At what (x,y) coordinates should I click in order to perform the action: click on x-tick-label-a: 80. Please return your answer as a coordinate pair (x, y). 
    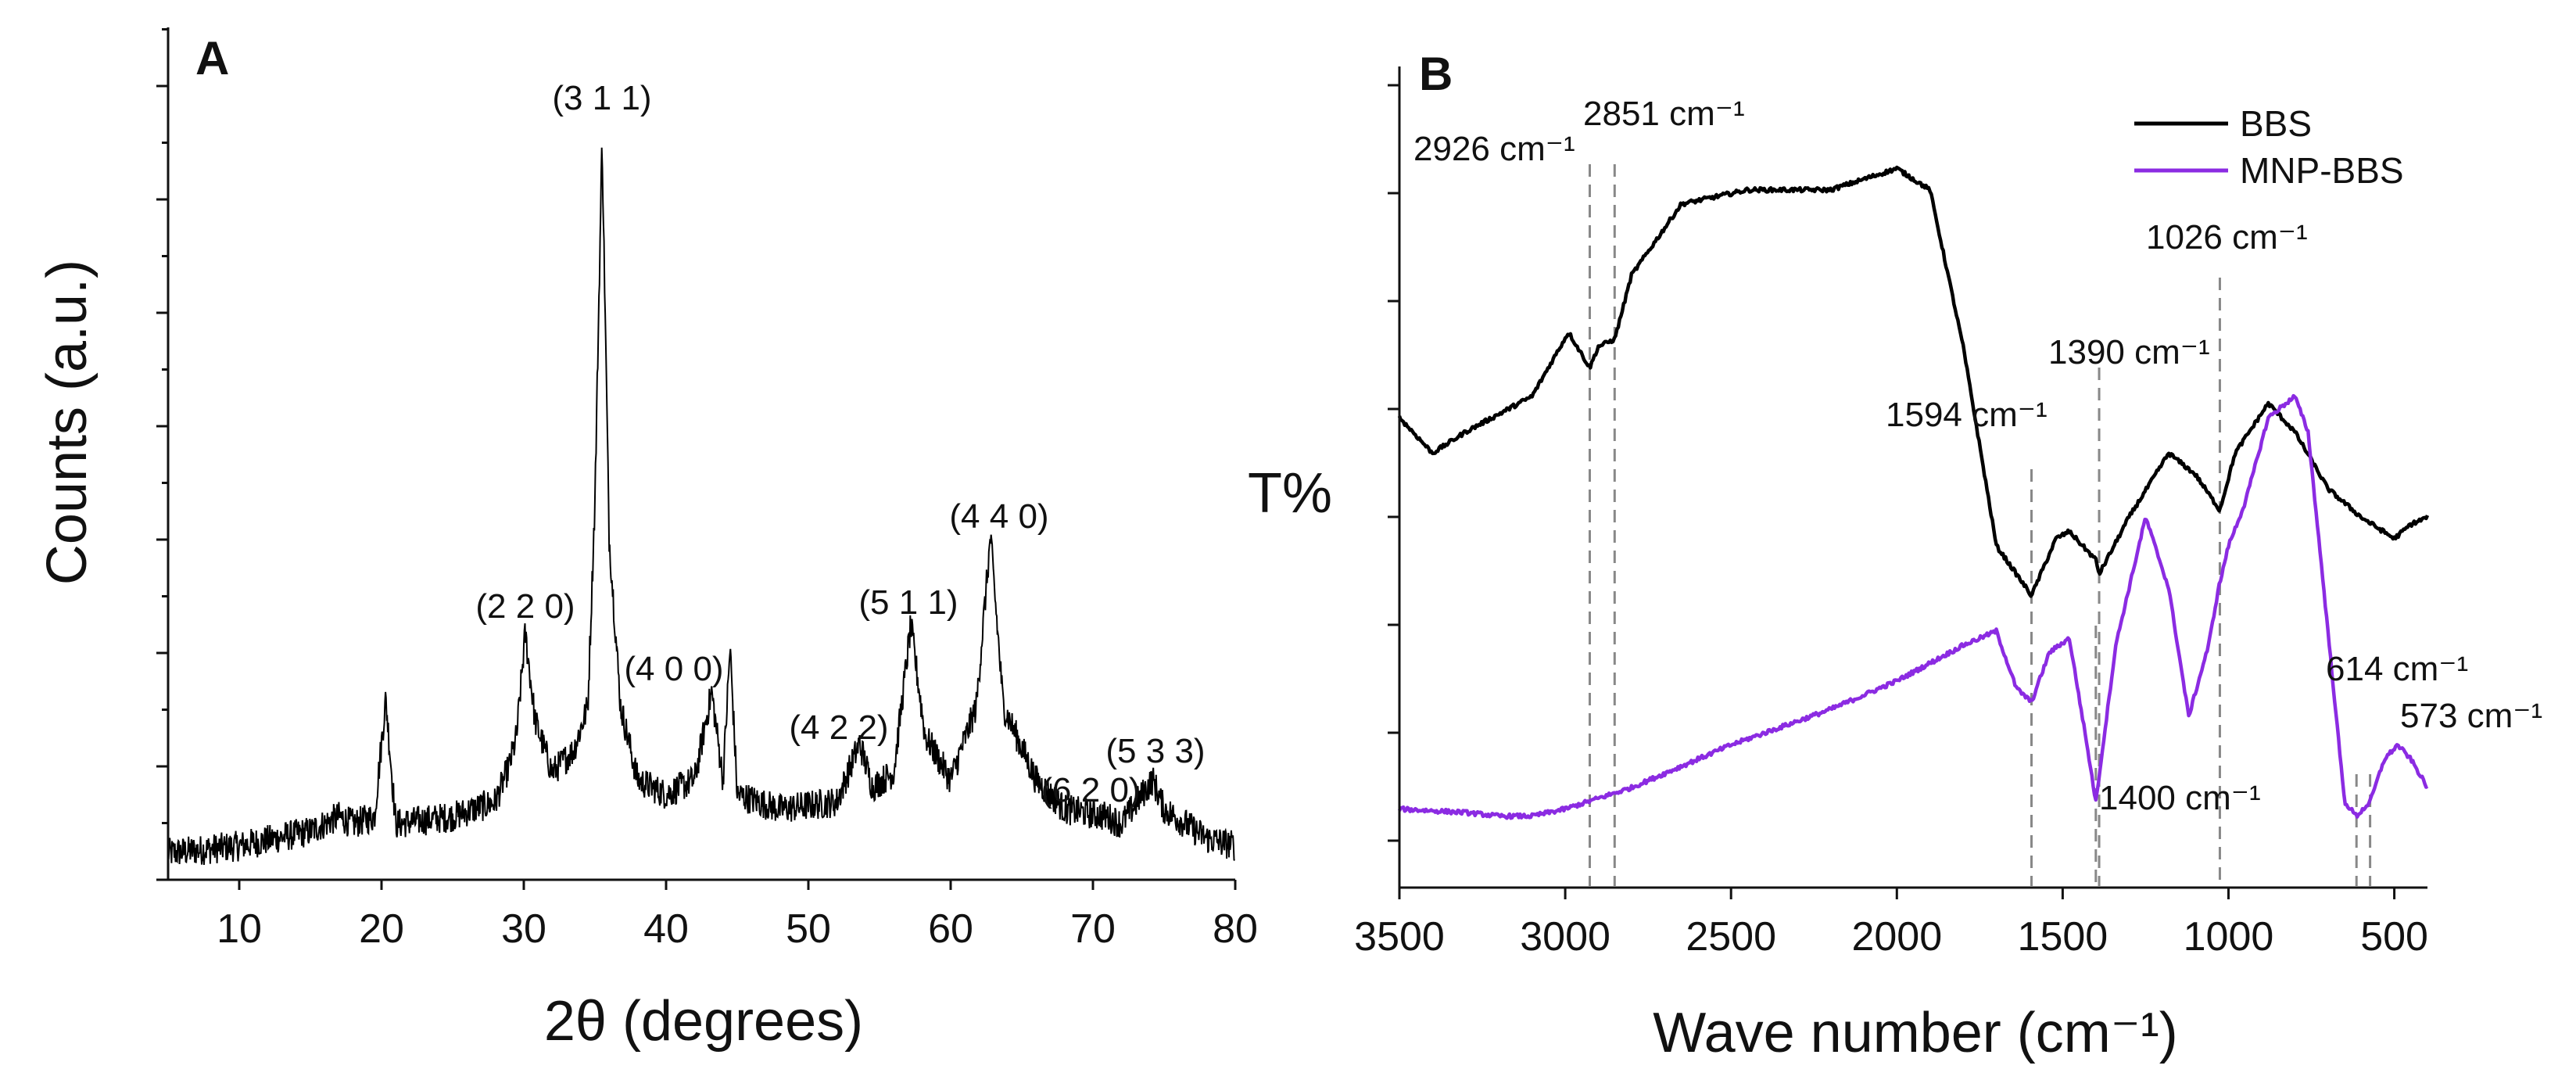
    Looking at the image, I should click on (1235, 929).